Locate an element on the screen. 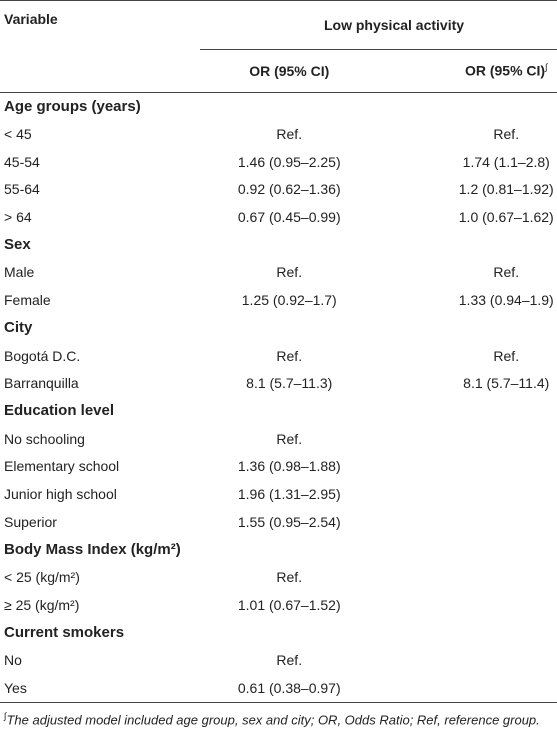  data-row: Elementary school 1.36 (0.98–1.88) is located at coordinates (278, 466).